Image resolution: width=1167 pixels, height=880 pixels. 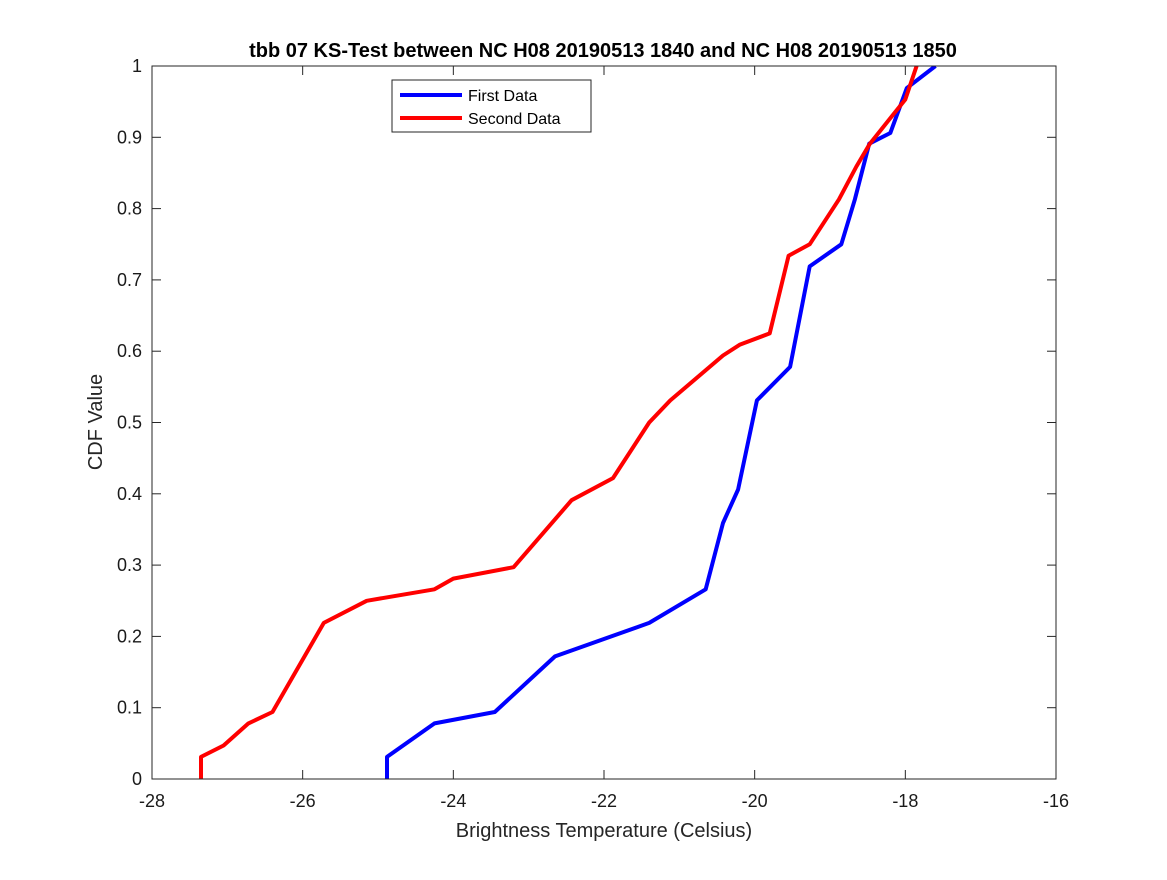 I want to click on y-tick-label: 0.8, so click(x=129, y=209).